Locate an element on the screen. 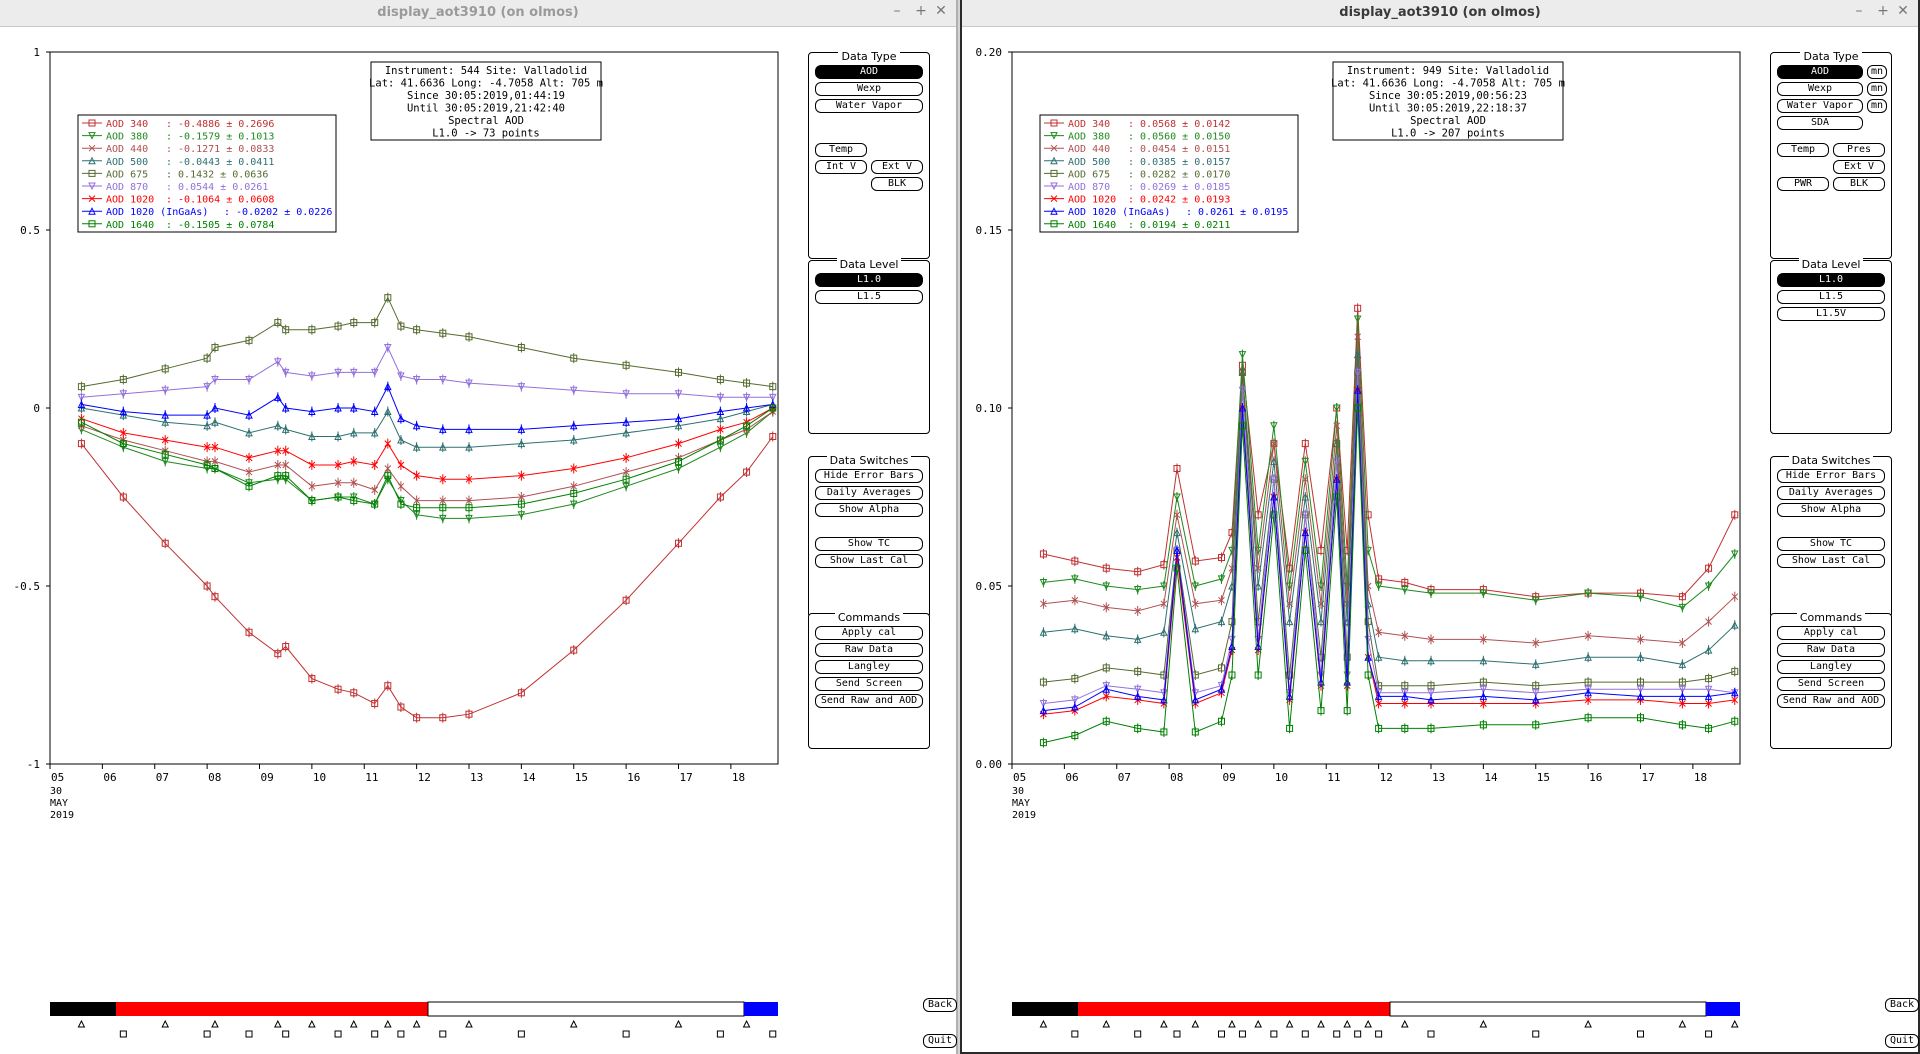  y-tick-label: 0.5 is located at coordinates (30, 230).